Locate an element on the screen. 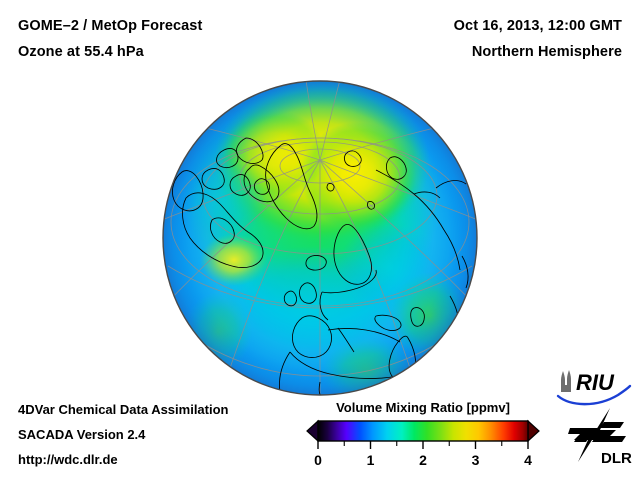 Image resolution: width=640 pixels, height=480 pixels. dlr-logo: DLR is located at coordinates (601, 437).